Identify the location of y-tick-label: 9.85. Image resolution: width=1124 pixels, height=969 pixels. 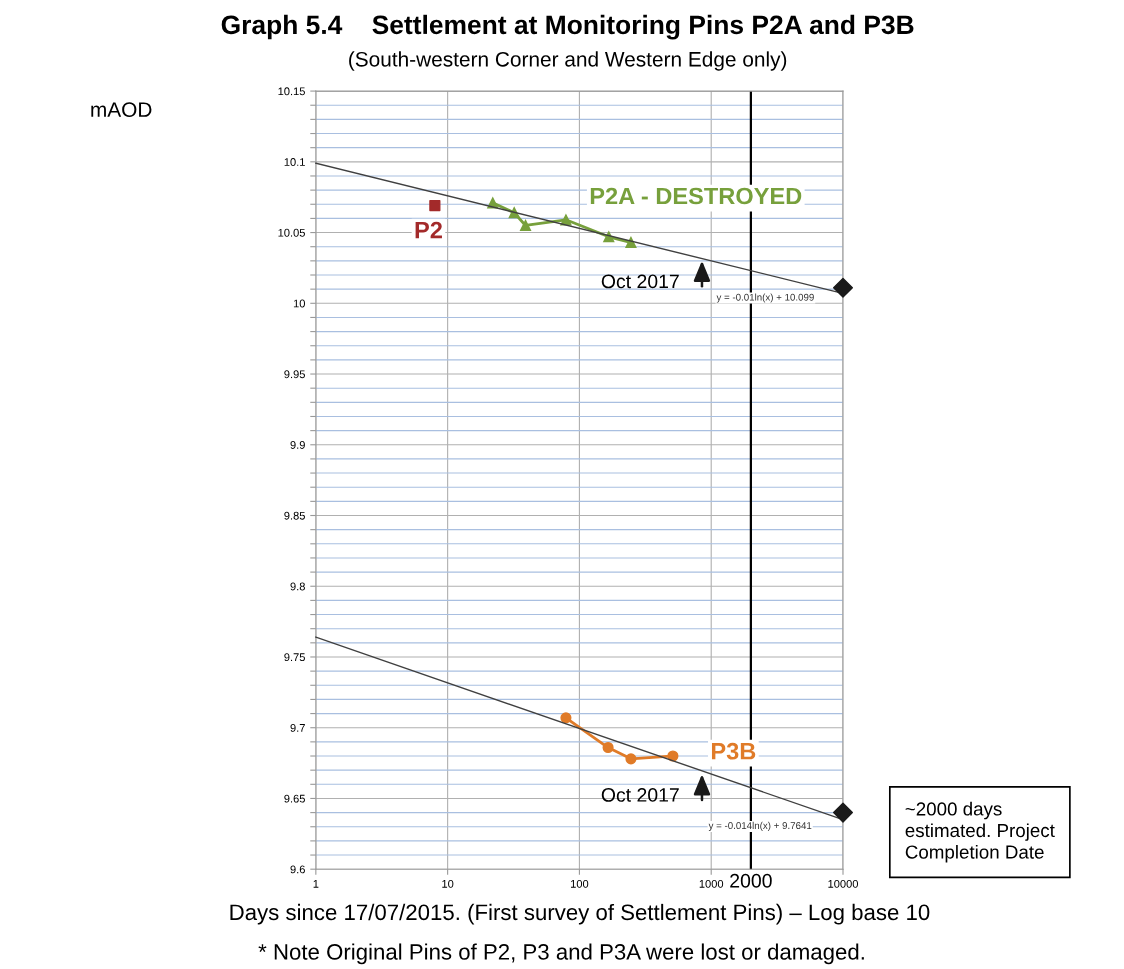
(294, 515).